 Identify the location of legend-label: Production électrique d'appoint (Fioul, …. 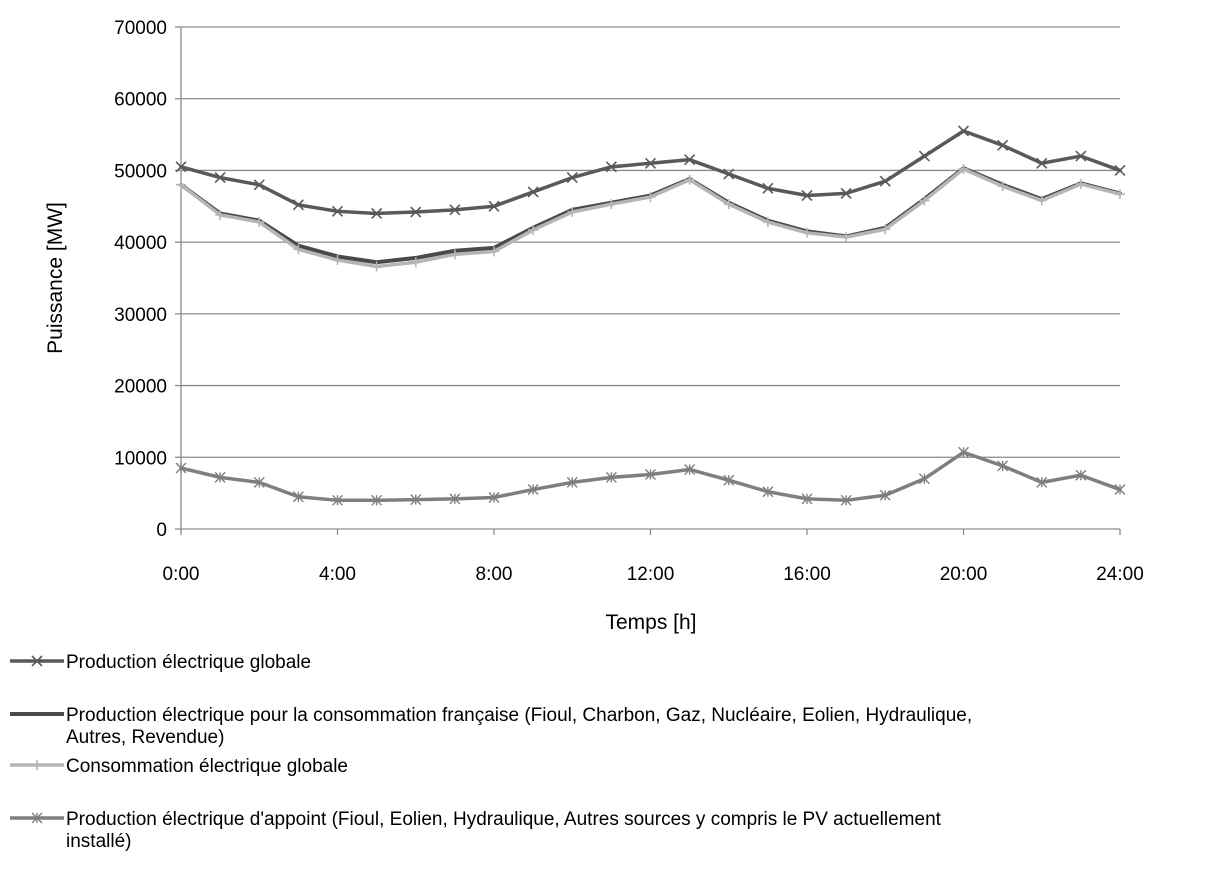
(504, 830).